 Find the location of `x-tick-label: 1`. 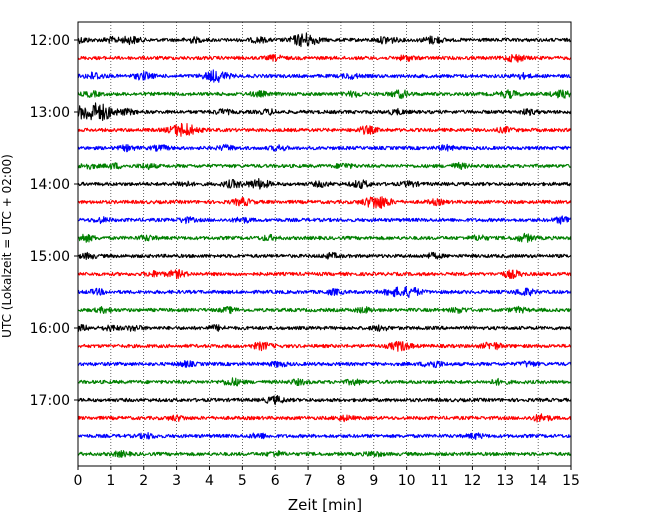

x-tick-label: 1 is located at coordinates (110, 481).